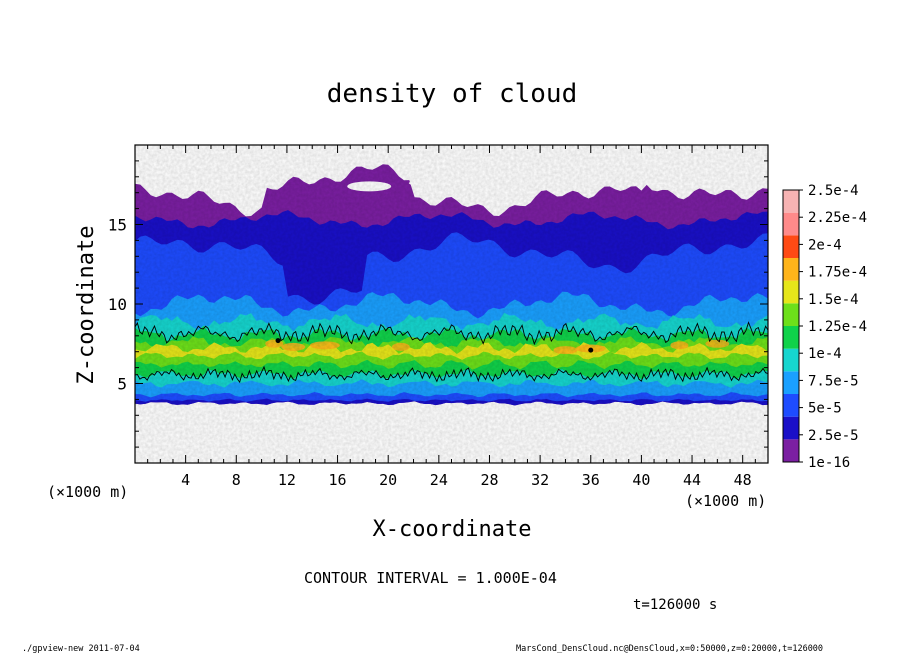 The width and height of the screenshot is (904, 654). I want to click on colorbar-label: 1.75e-4, so click(837, 273).